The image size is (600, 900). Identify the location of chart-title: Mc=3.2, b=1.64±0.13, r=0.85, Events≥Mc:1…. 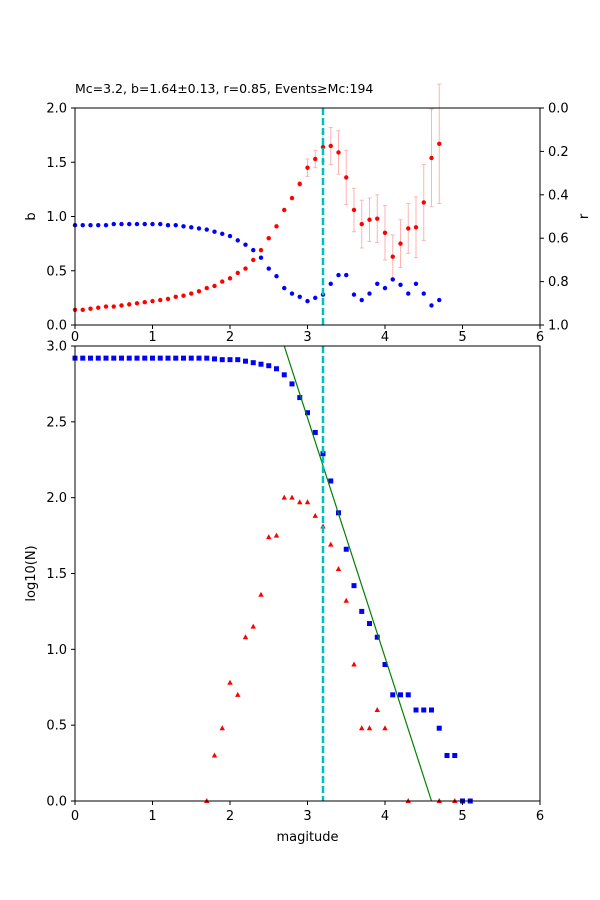
(224, 88).